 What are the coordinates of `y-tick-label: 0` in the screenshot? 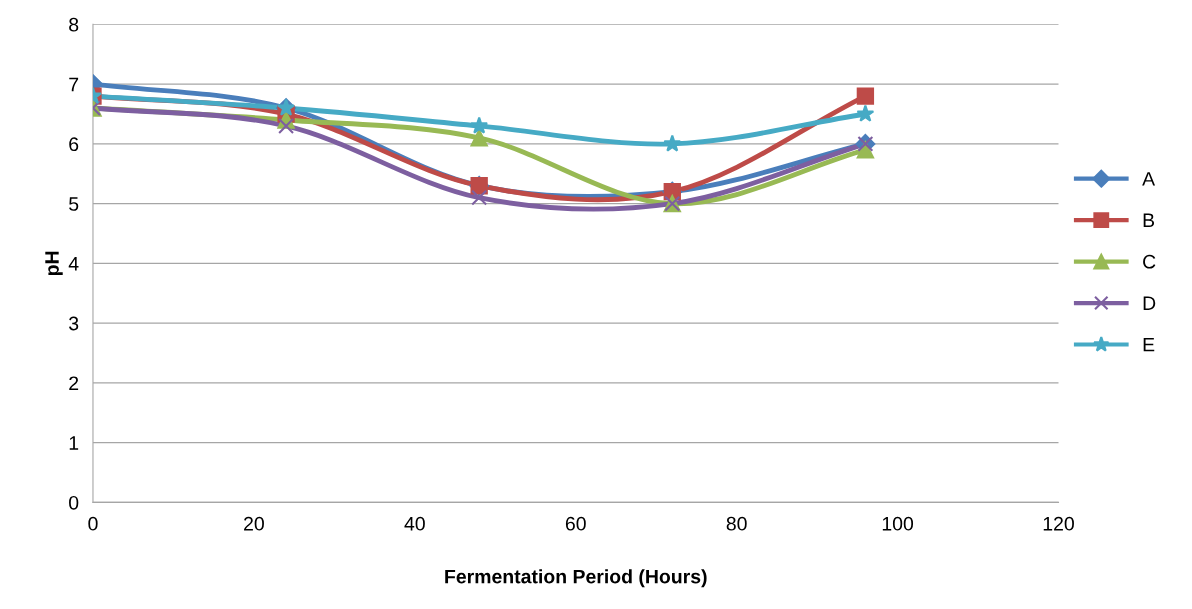 It's located at (74, 502).